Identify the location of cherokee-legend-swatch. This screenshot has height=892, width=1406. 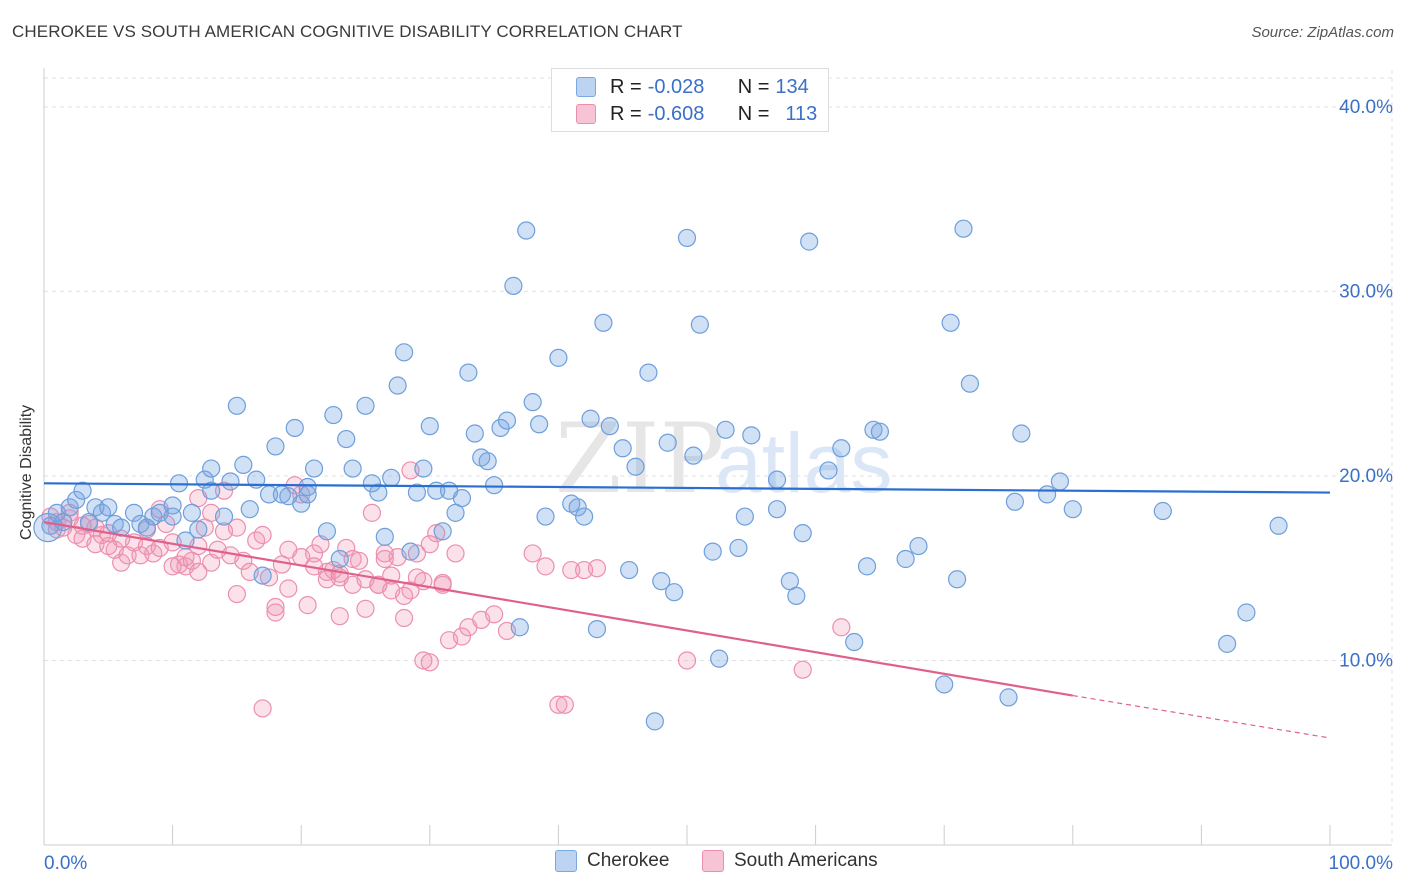
(566, 861).